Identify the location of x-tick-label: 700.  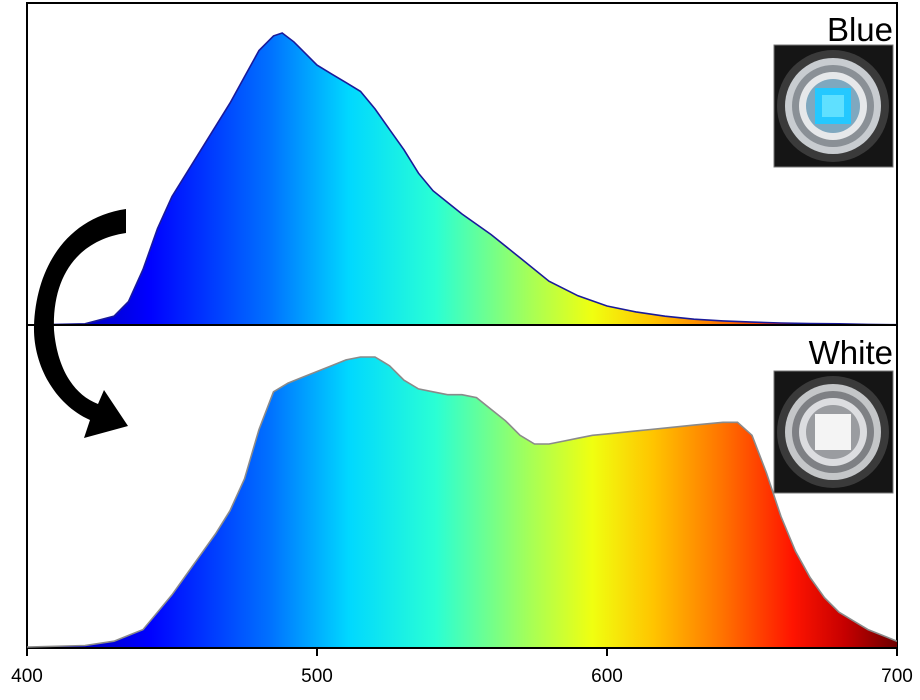
(897, 676).